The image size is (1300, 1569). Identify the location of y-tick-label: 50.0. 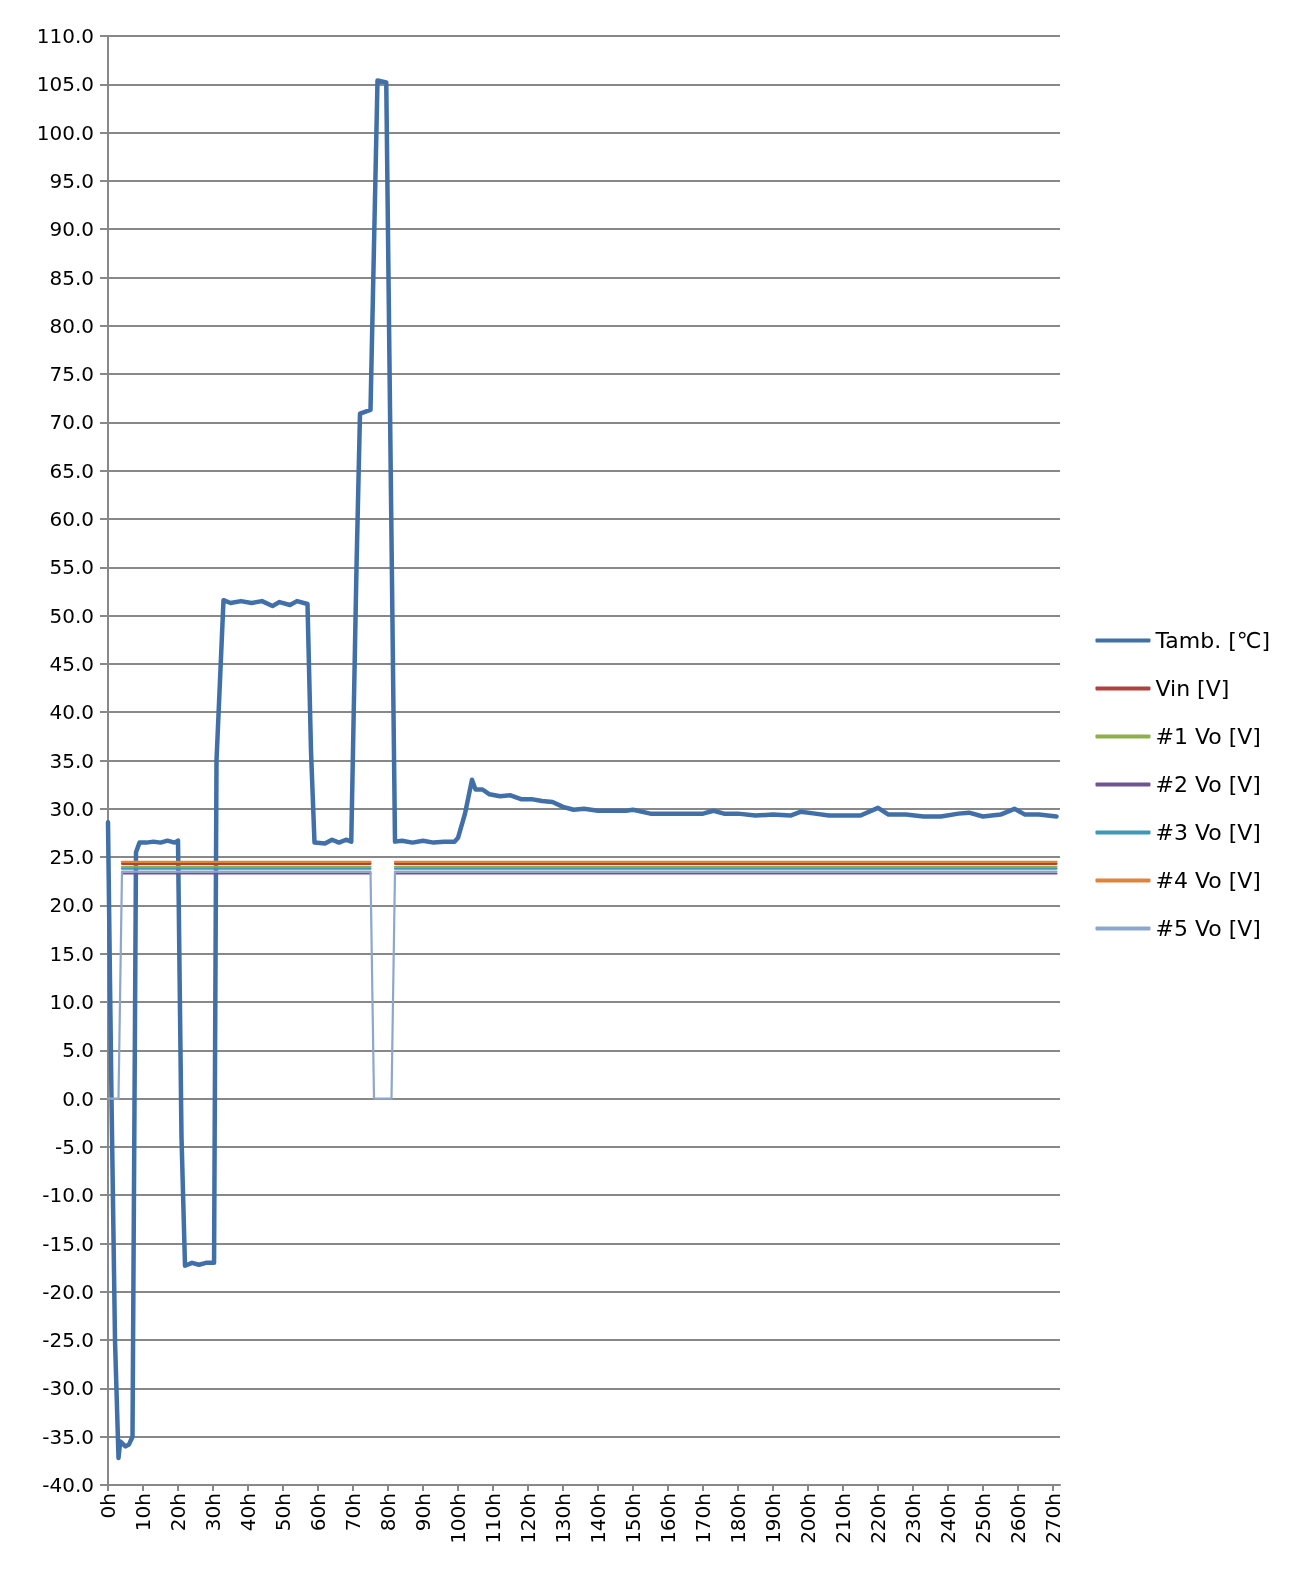
(71, 615).